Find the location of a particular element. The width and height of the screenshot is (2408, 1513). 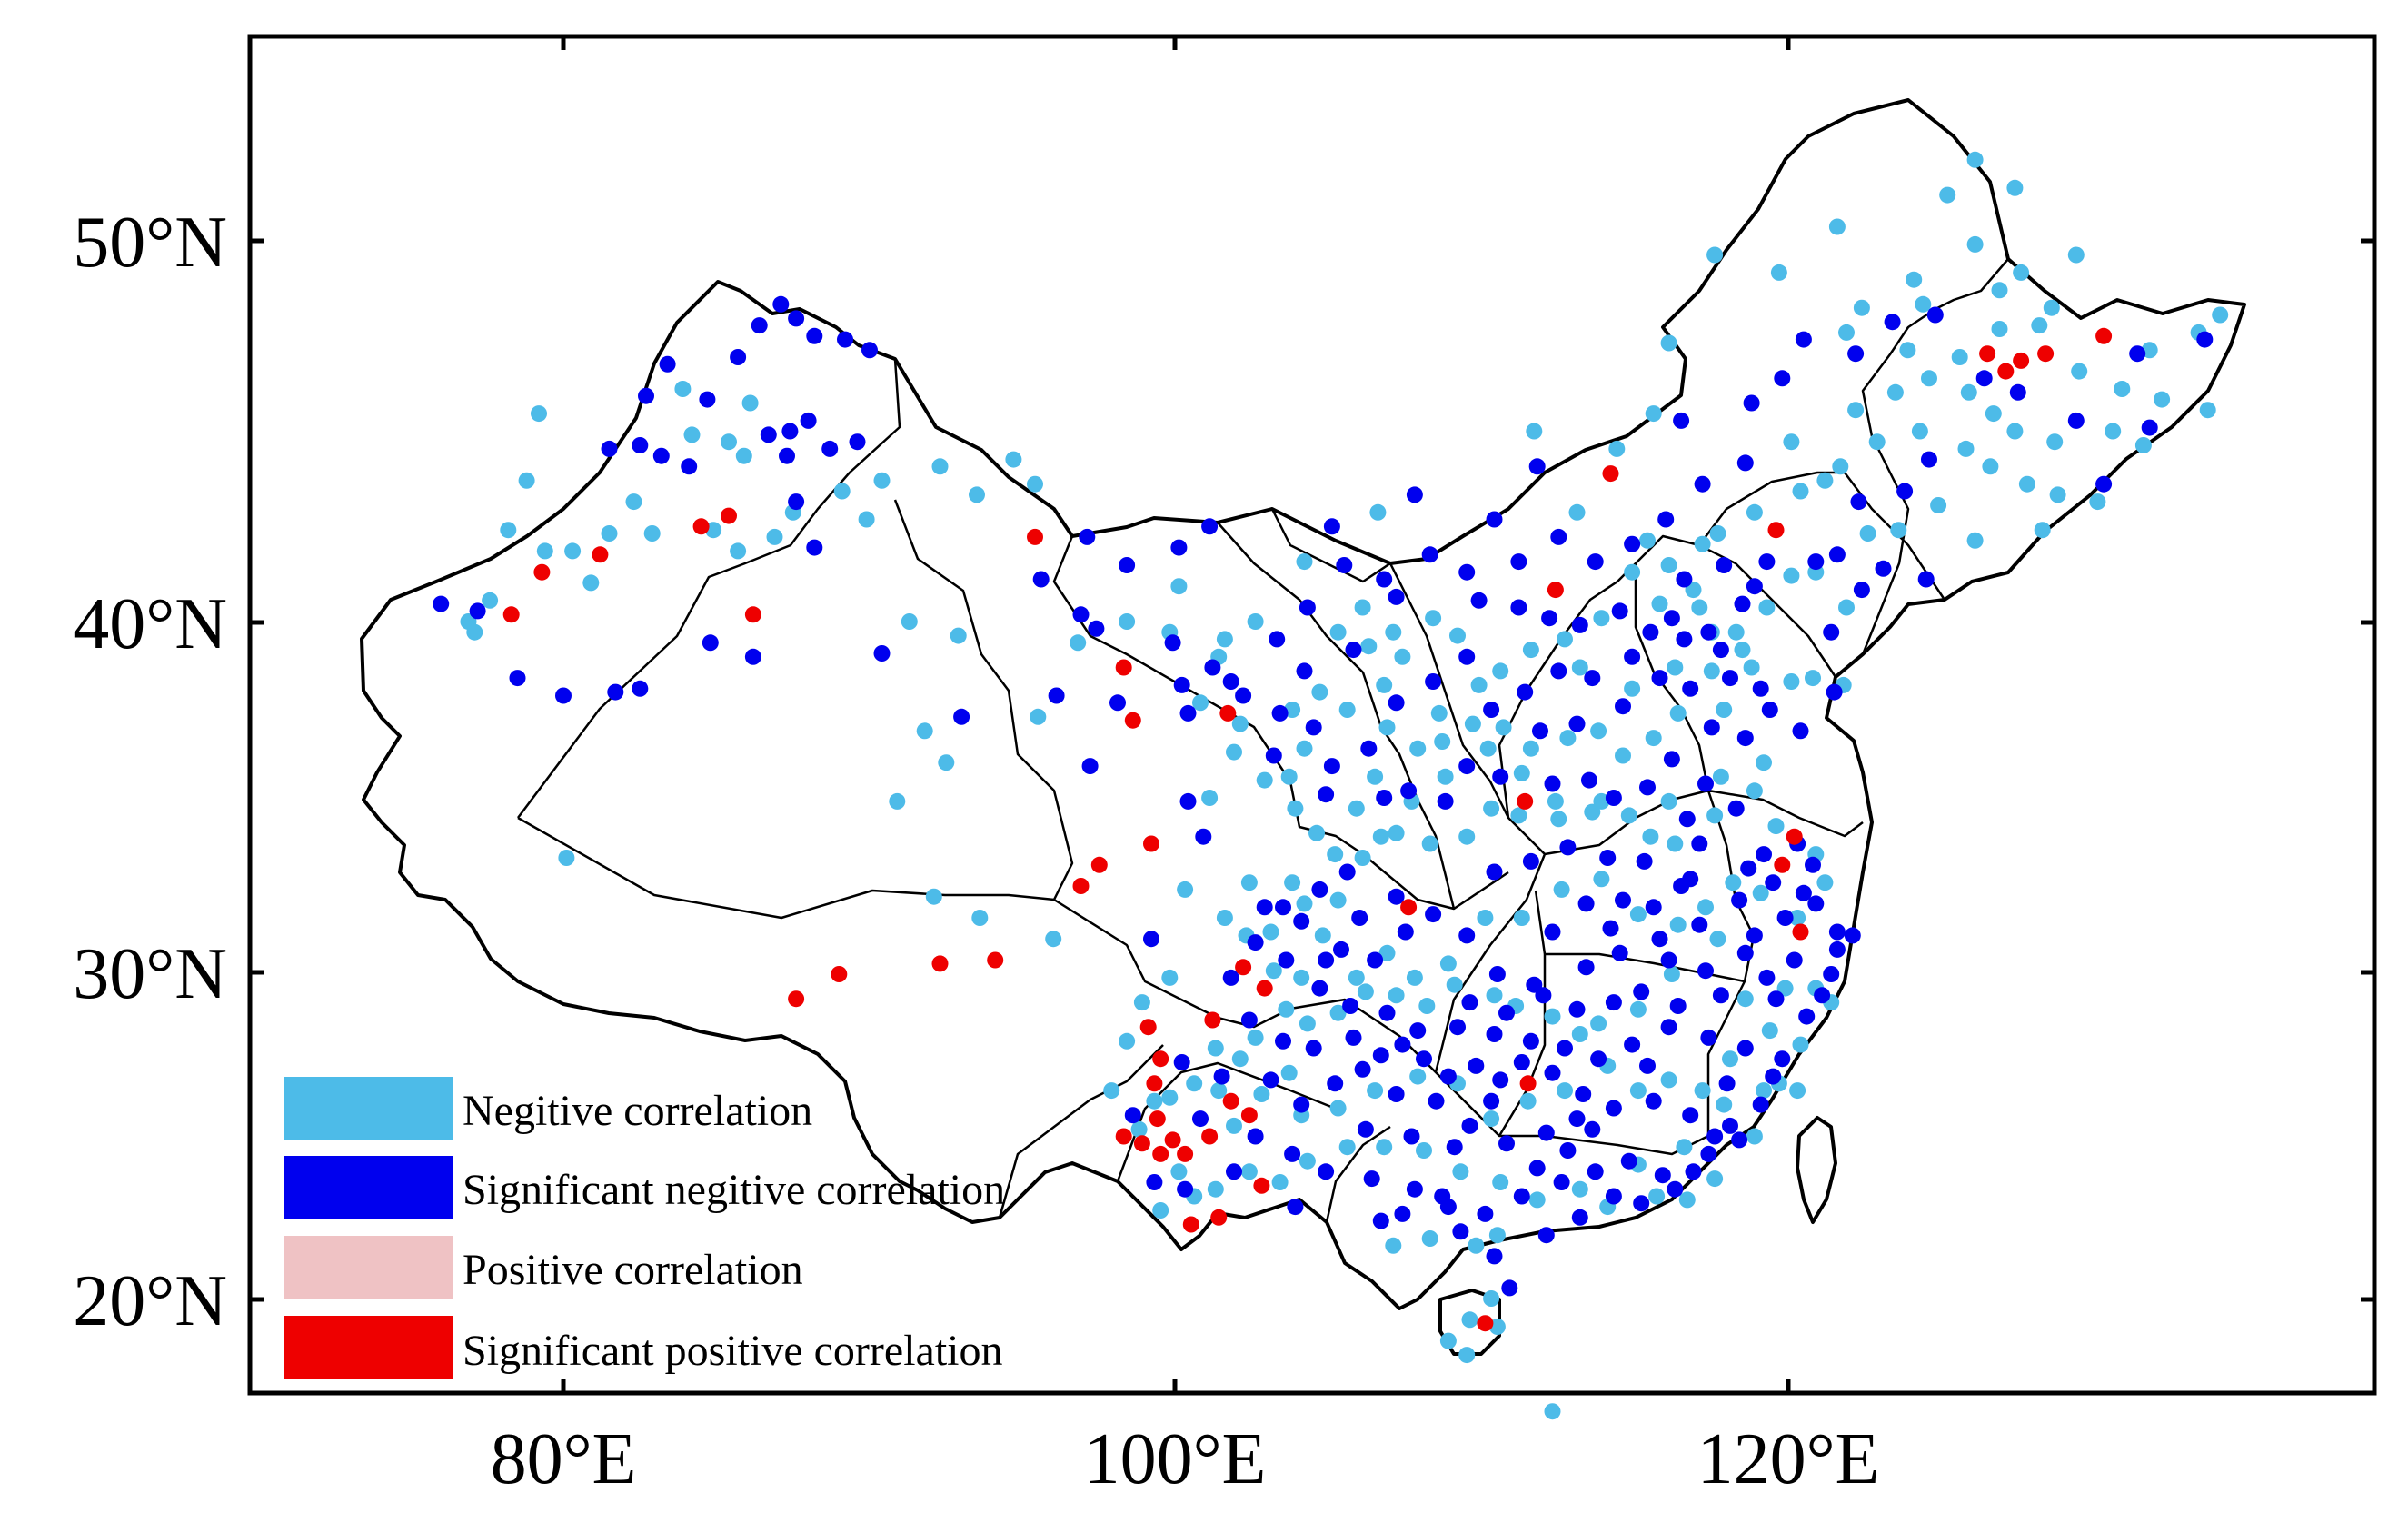

legend-label-significant-negative: Significant negitive correlation is located at coordinates (734, 1190).